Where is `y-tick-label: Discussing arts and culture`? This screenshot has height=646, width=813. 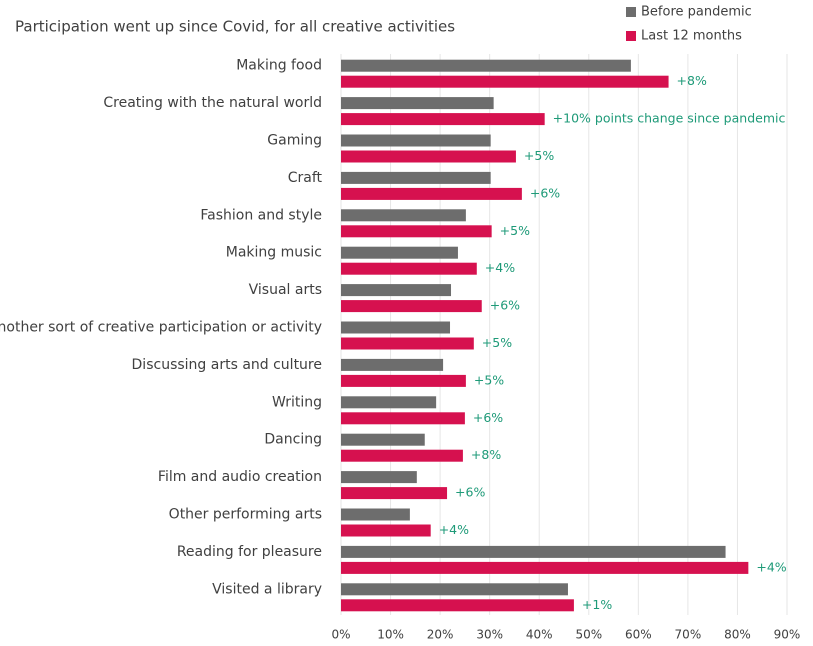 y-tick-label: Discussing arts and culture is located at coordinates (227, 365).